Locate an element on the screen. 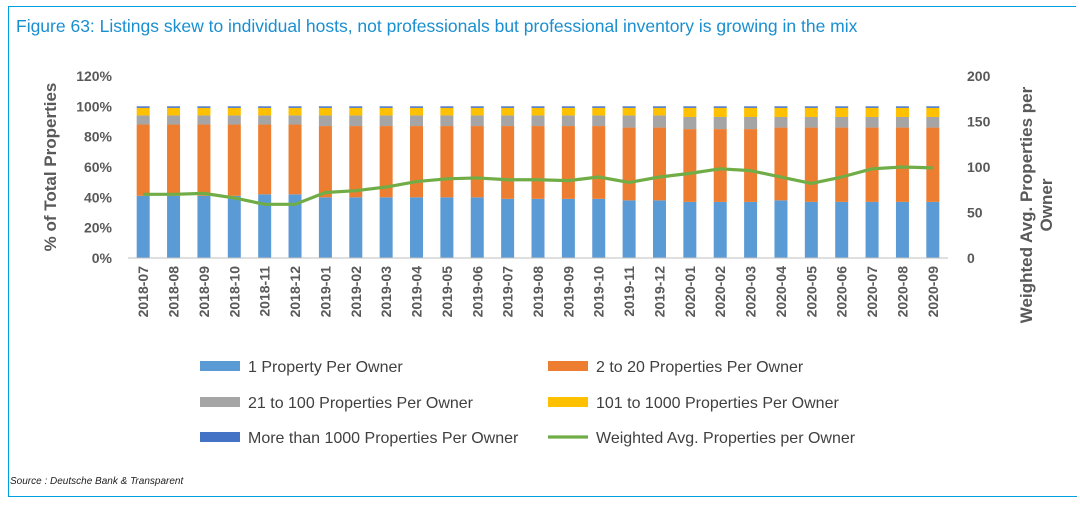 The image size is (1080, 512). y-tick-label-right: 200 is located at coordinates (979, 76).